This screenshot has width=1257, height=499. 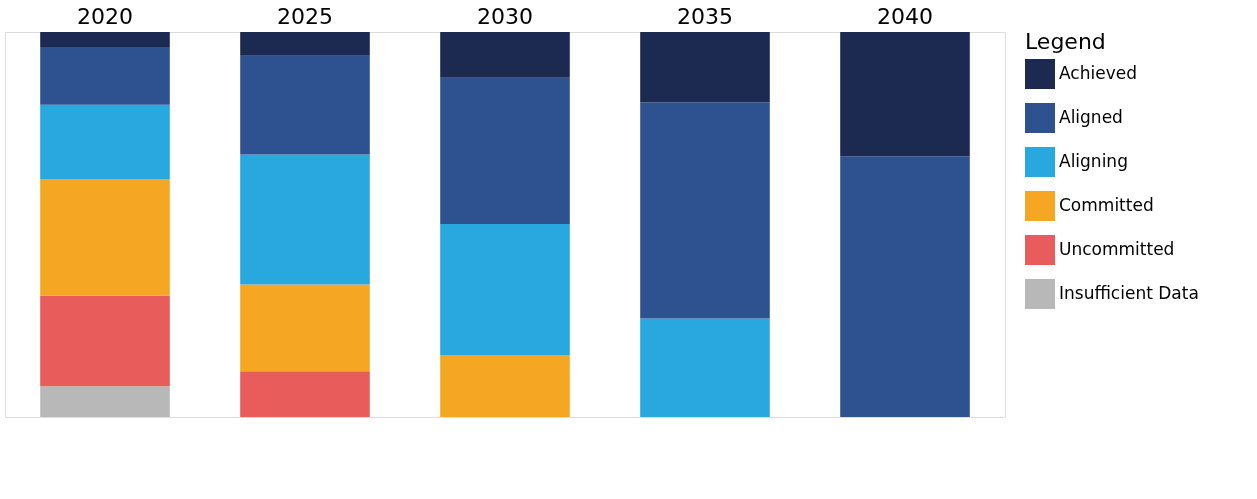 I want to click on x-tick-label: 2030, so click(x=505, y=16).